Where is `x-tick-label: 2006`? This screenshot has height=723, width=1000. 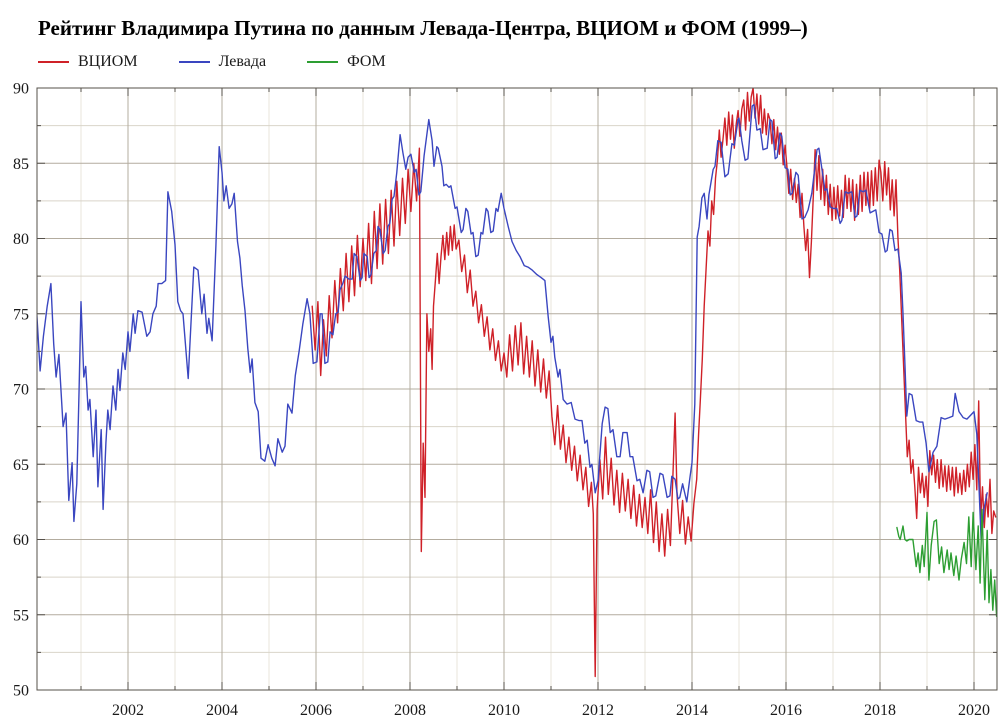
x-tick-label: 2006 is located at coordinates (316, 710).